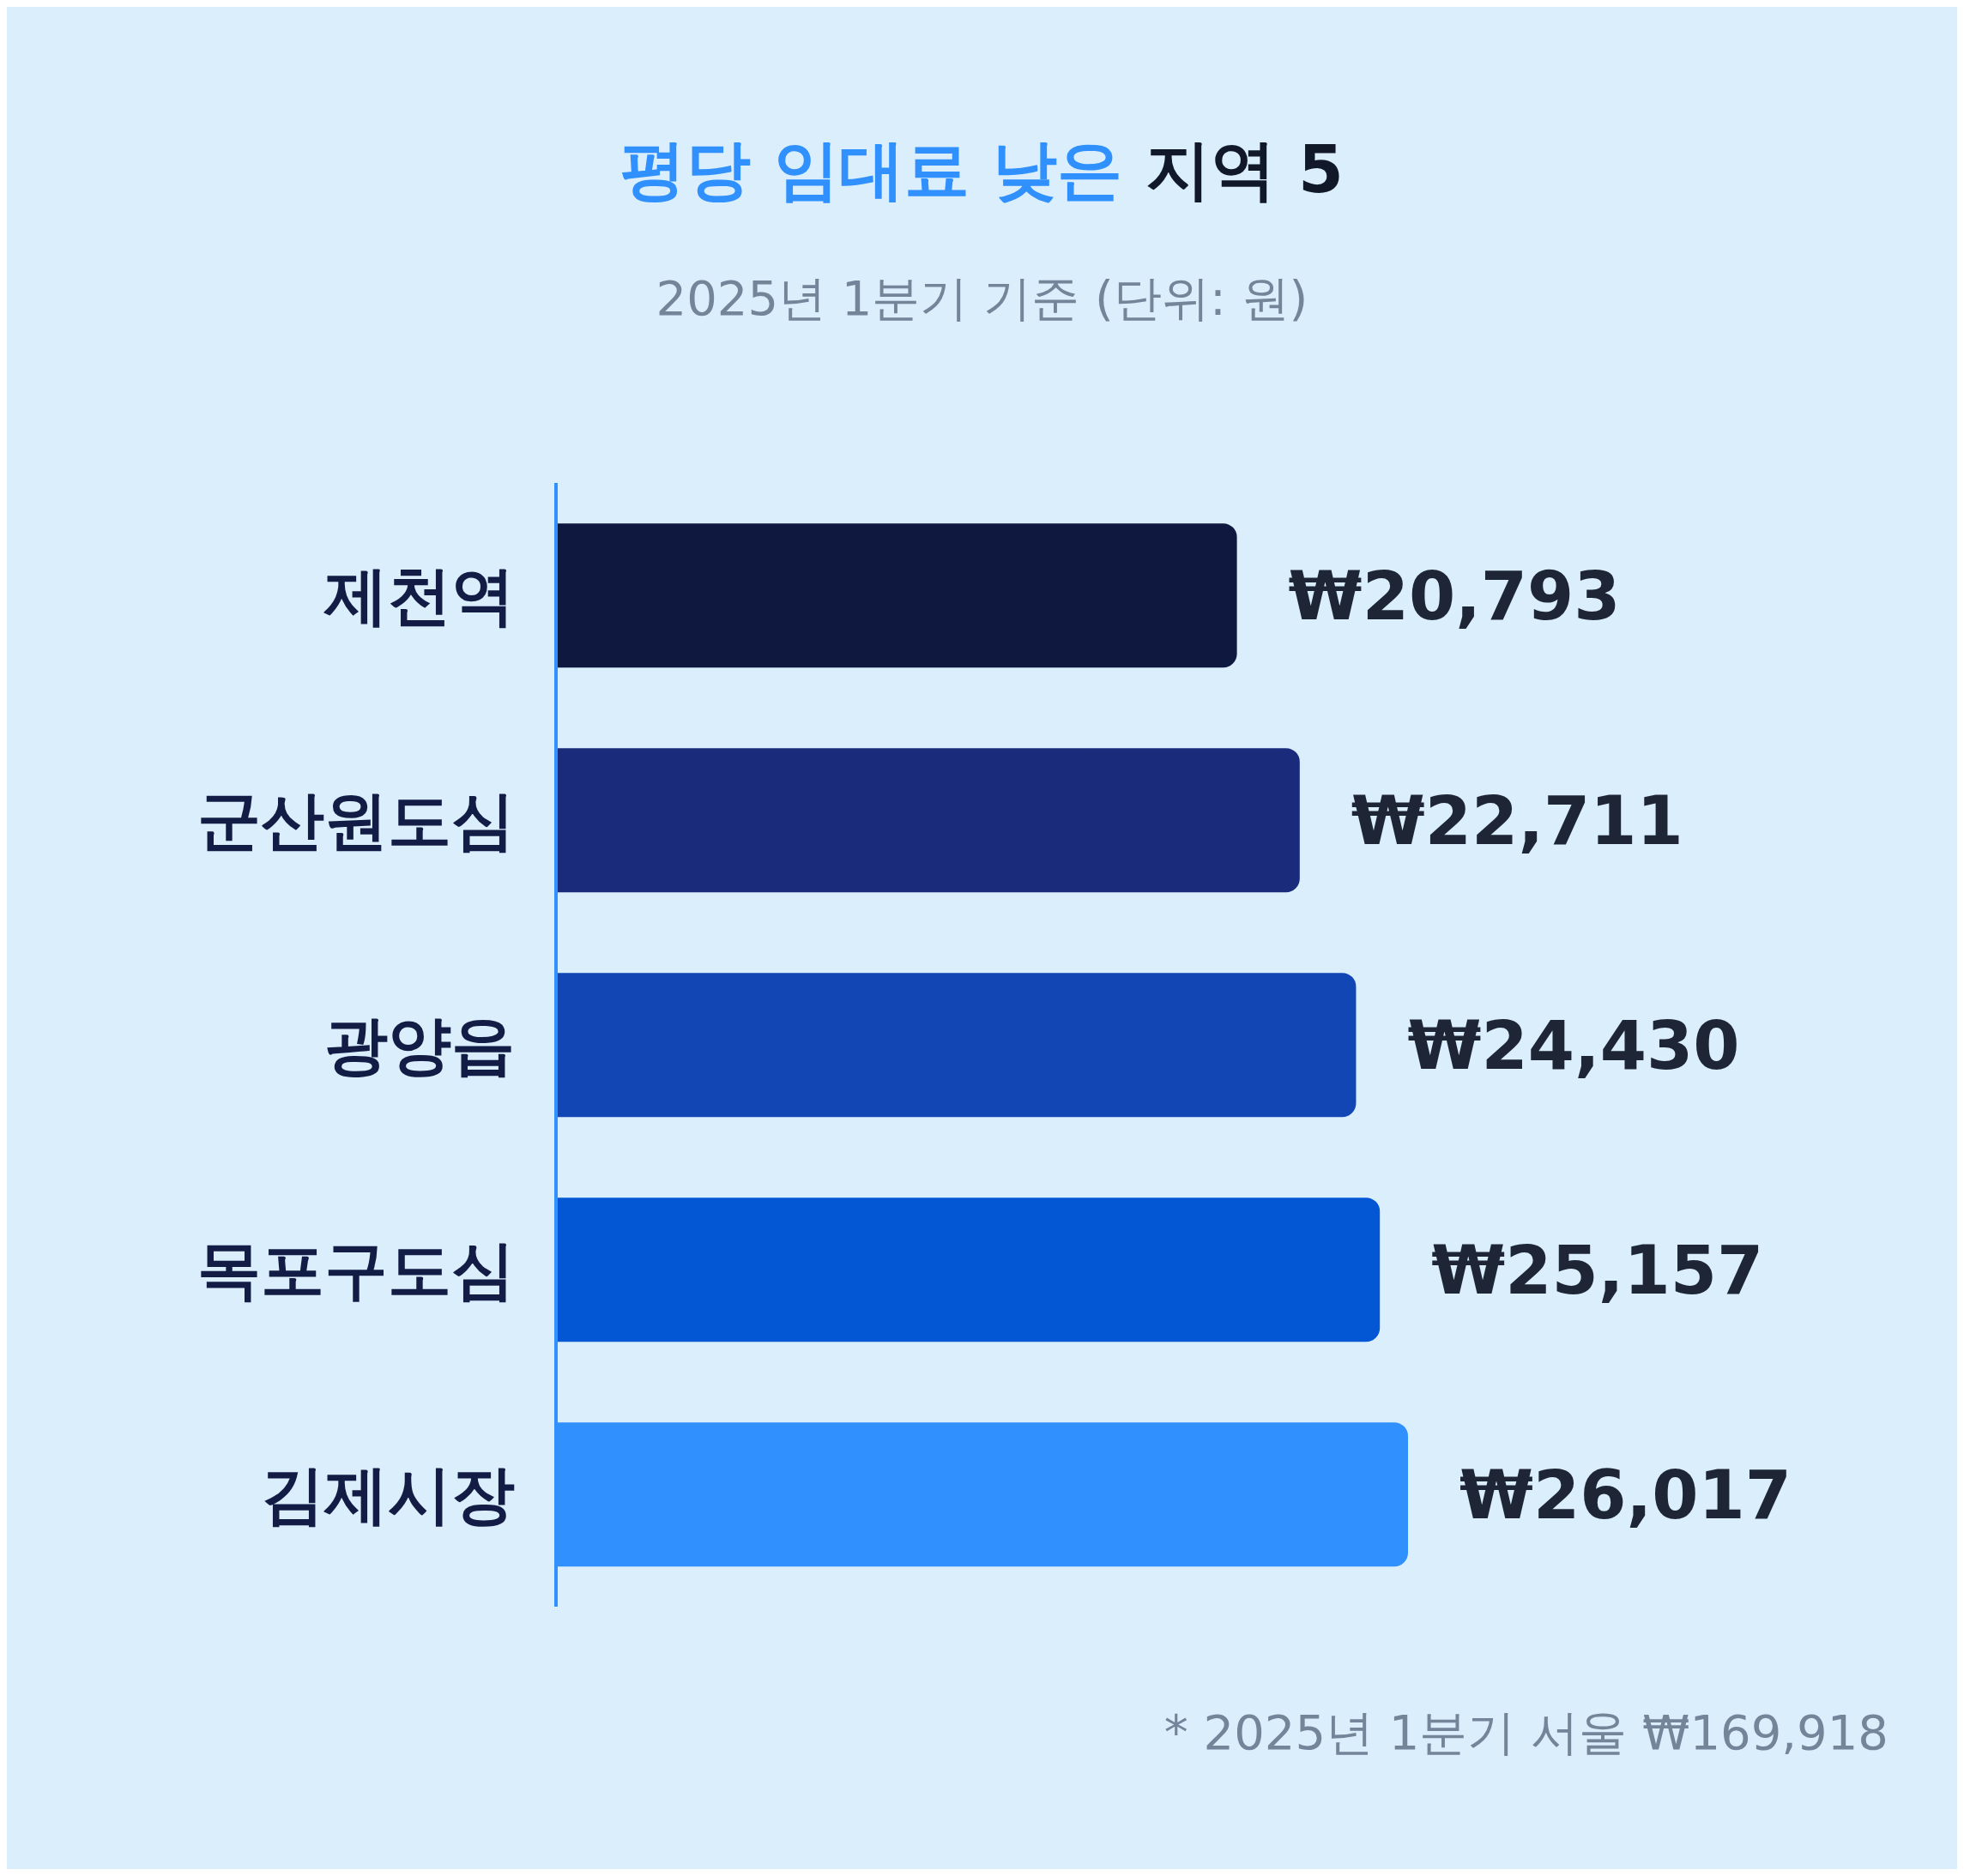 The image size is (1964, 1876). What do you see at coordinates (1517, 820) in the screenshot?
I see `data-label: ₩22,711` at bounding box center [1517, 820].